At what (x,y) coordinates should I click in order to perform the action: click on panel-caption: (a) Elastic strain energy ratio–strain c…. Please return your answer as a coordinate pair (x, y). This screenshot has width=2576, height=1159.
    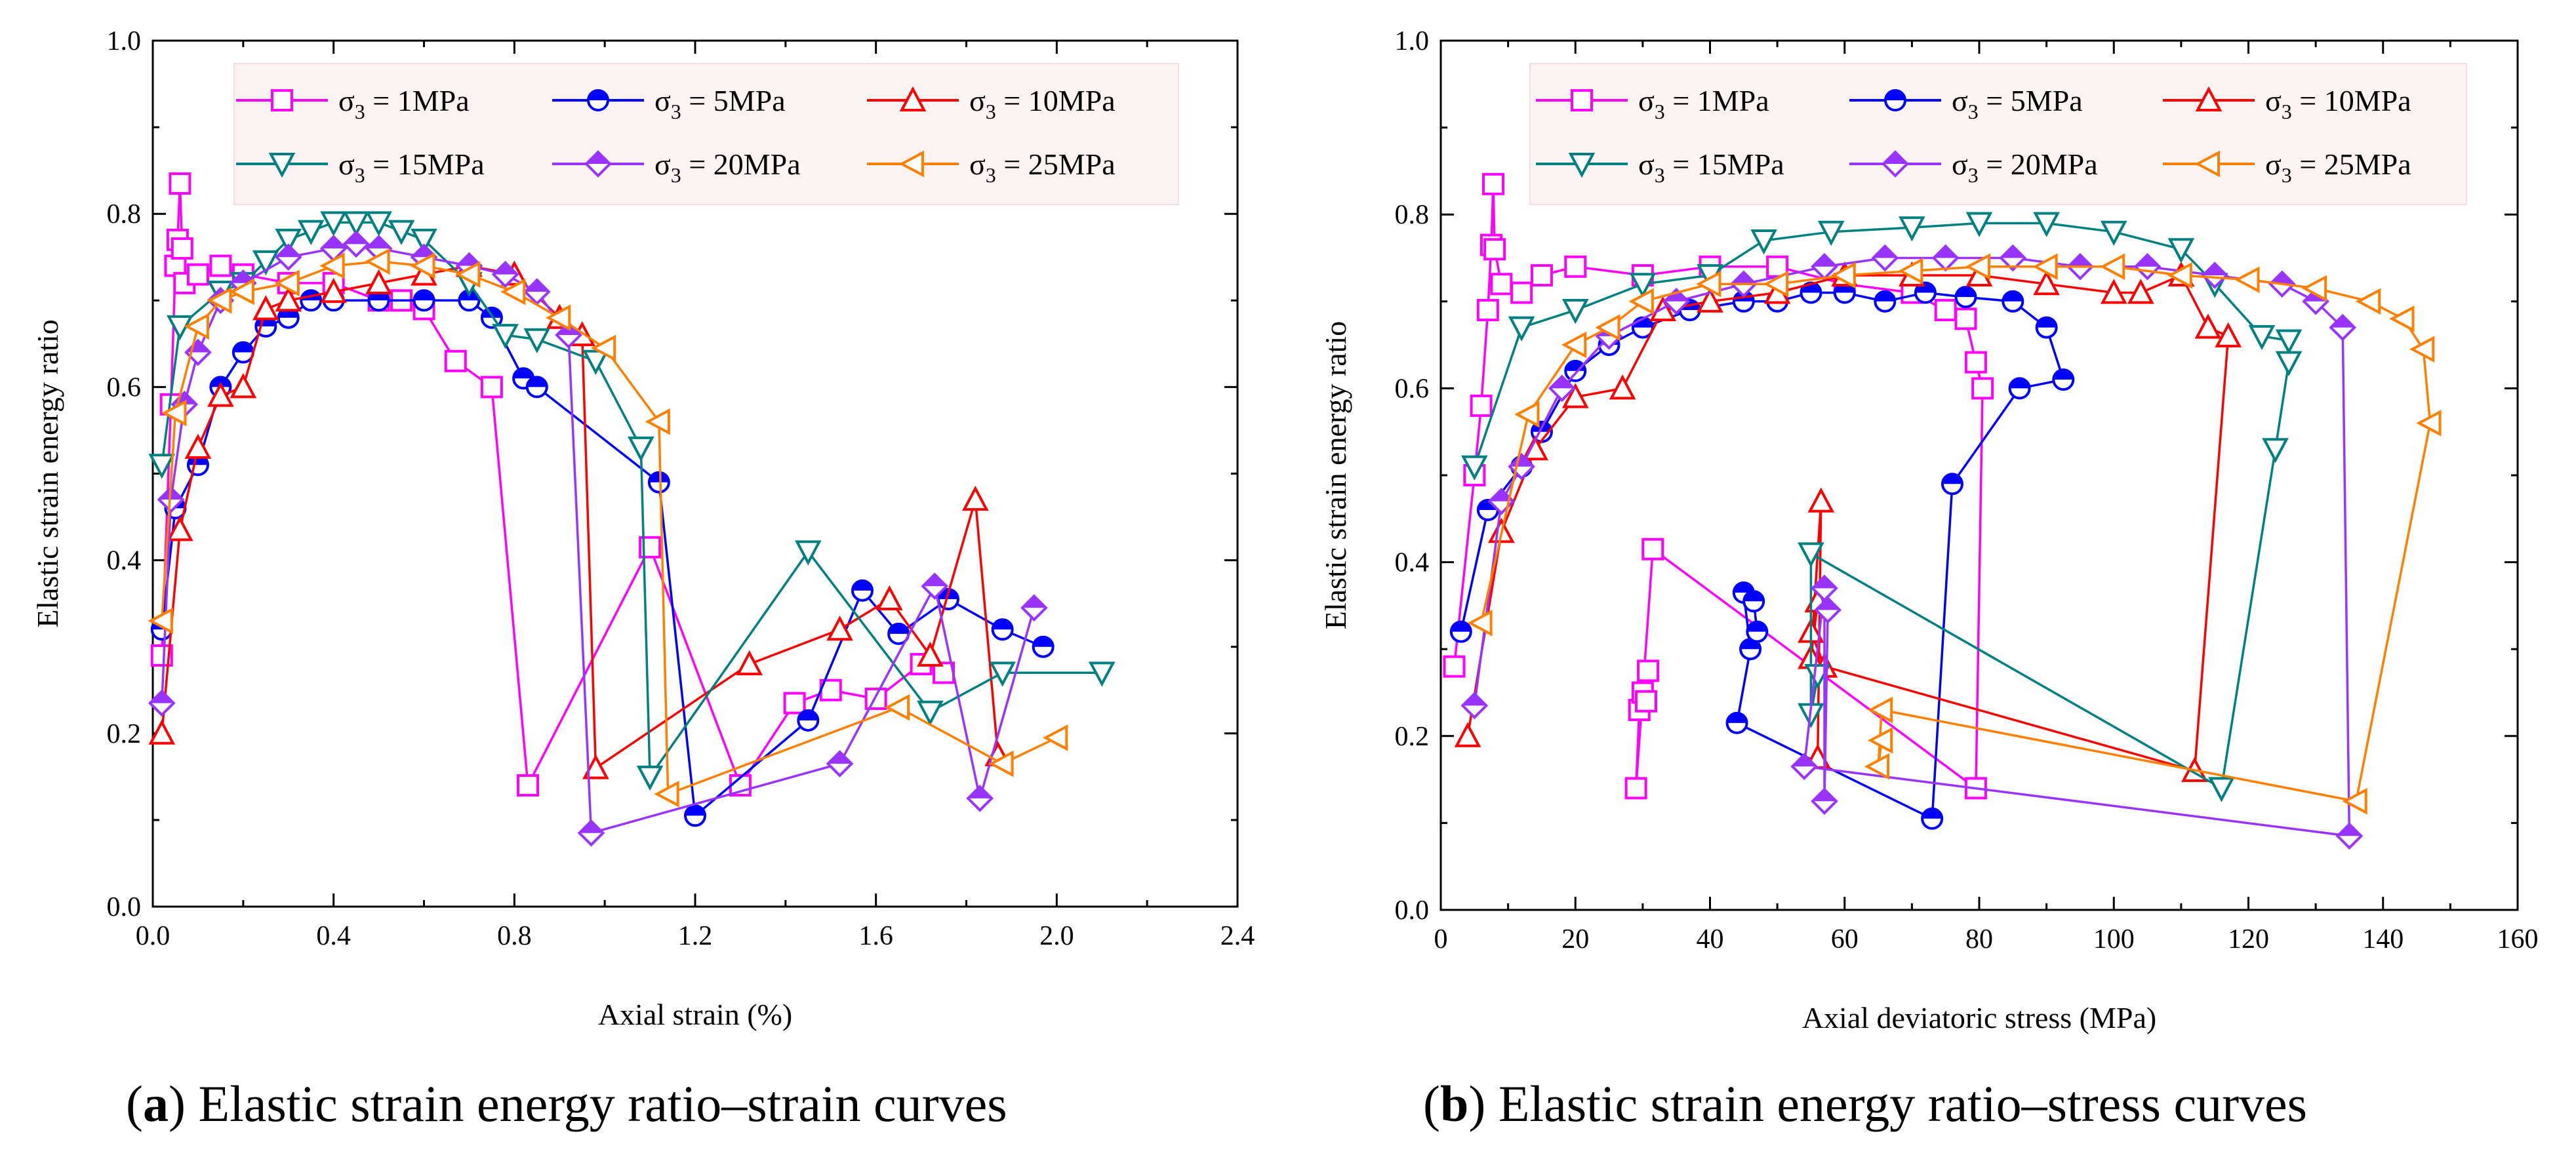
    Looking at the image, I should click on (566, 1103).